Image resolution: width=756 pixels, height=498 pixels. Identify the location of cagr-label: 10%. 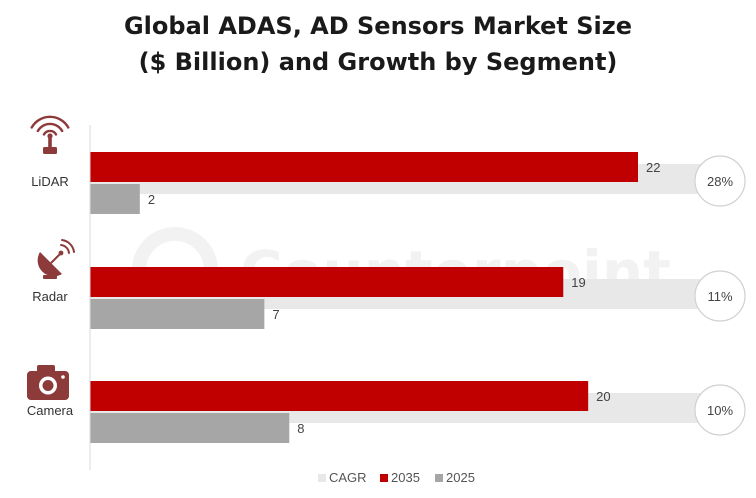
(720, 410).